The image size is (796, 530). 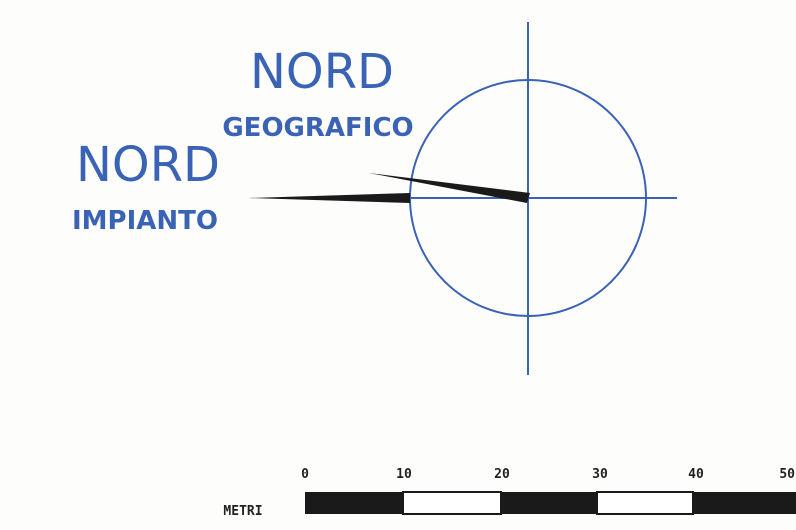 What do you see at coordinates (145, 221) in the screenshot?
I see `plant-north-subtitle: IMPIANTO` at bounding box center [145, 221].